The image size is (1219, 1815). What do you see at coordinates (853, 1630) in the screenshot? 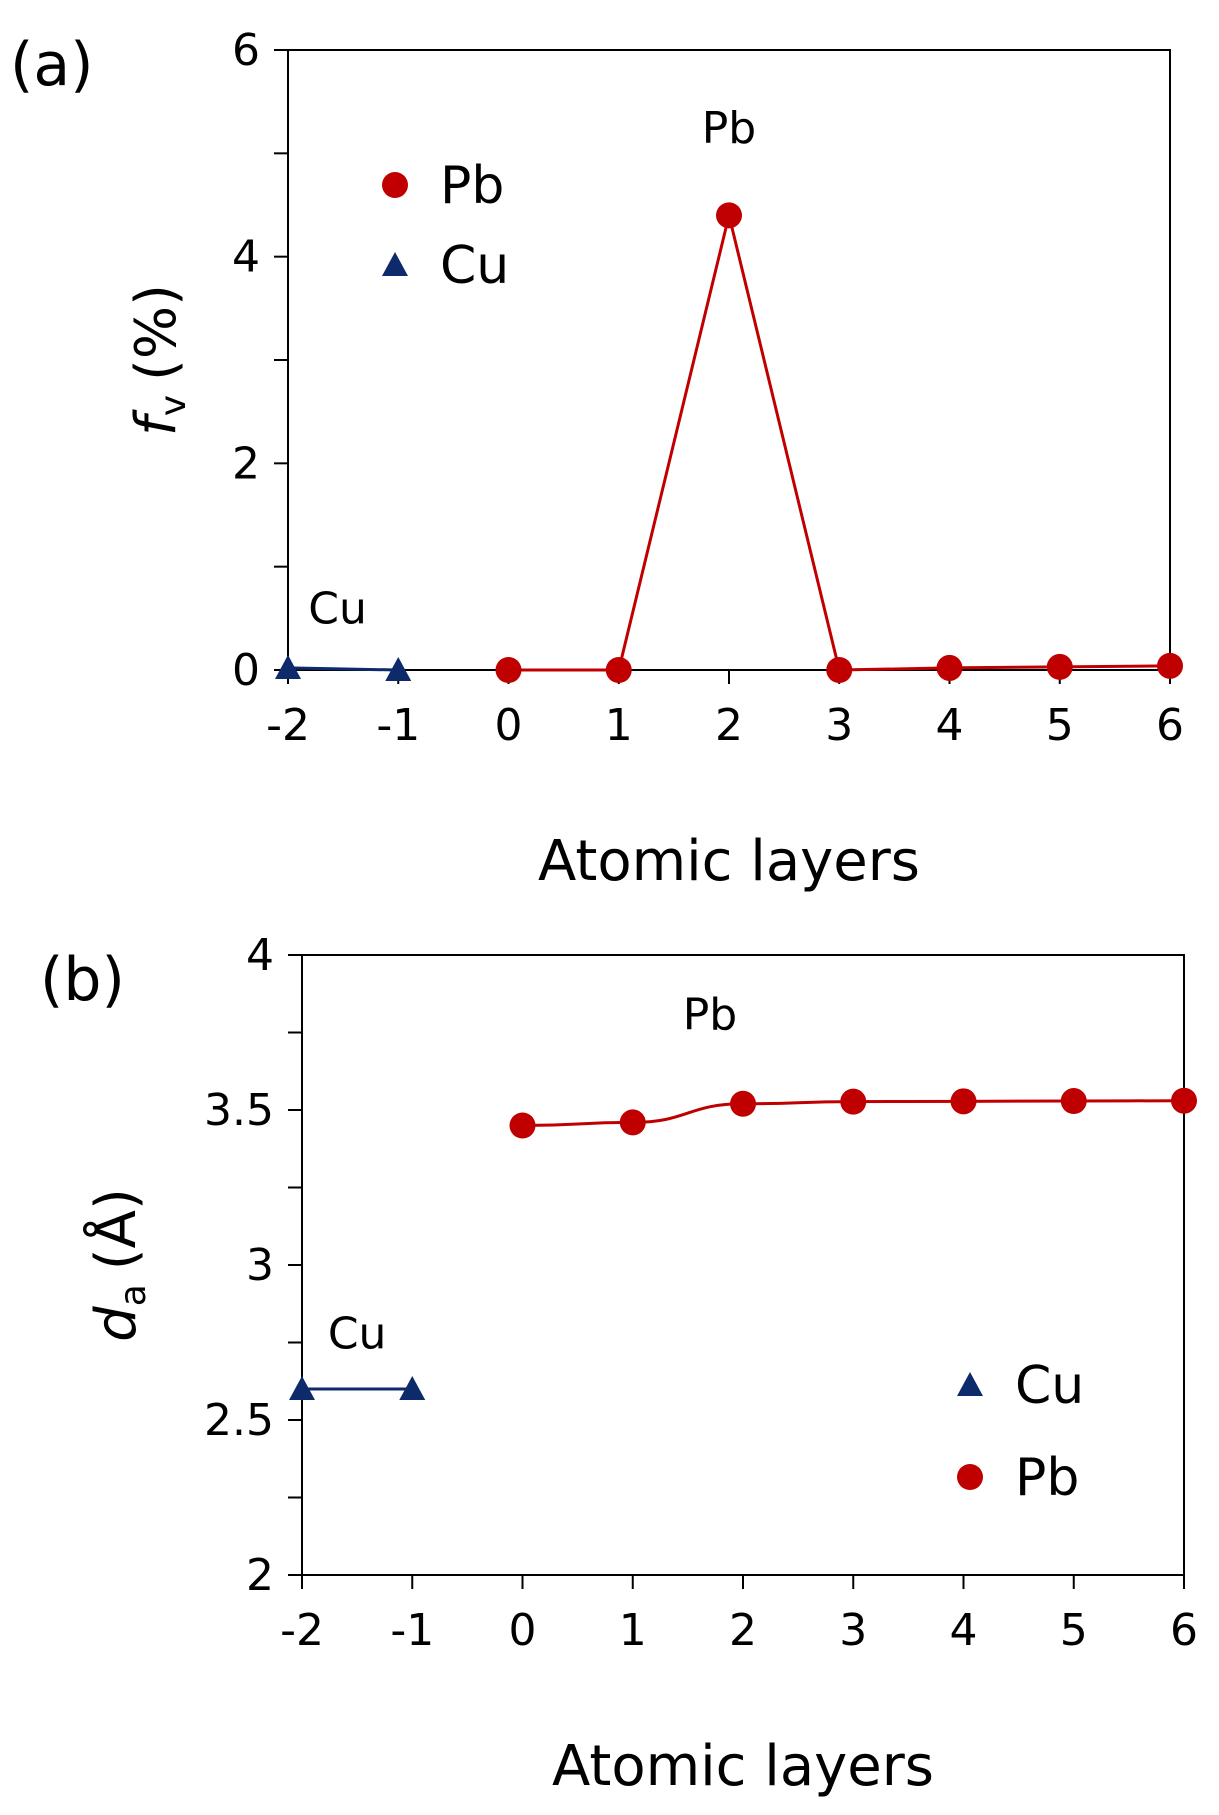
I see `panel-b-x-tick-label: 3` at bounding box center [853, 1630].